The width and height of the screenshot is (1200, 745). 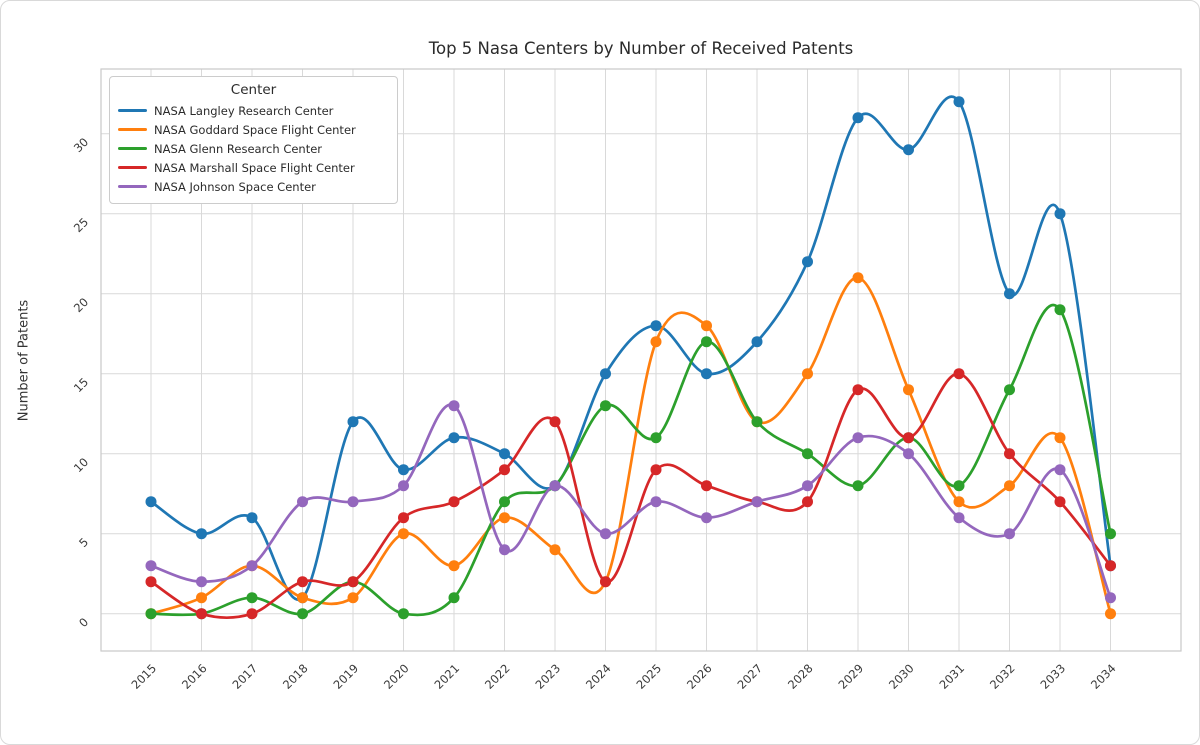 What do you see at coordinates (598, 676) in the screenshot?
I see `x-tick-label: 2024` at bounding box center [598, 676].